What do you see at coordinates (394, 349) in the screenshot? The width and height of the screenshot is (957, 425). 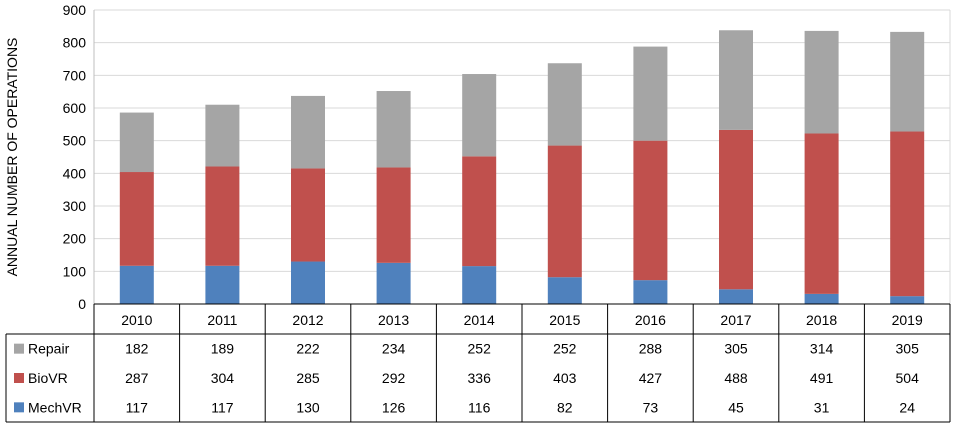 I see `data-label-repair: 234` at bounding box center [394, 349].